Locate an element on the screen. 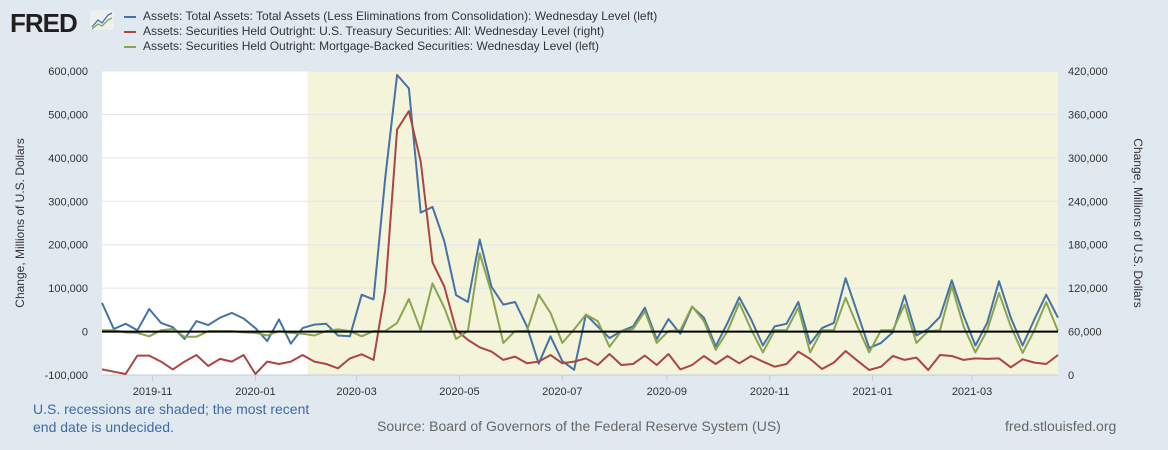 Image resolution: width=1168 pixels, height=450 pixels. y-tick-left: -100,000 is located at coordinates (66, 376).